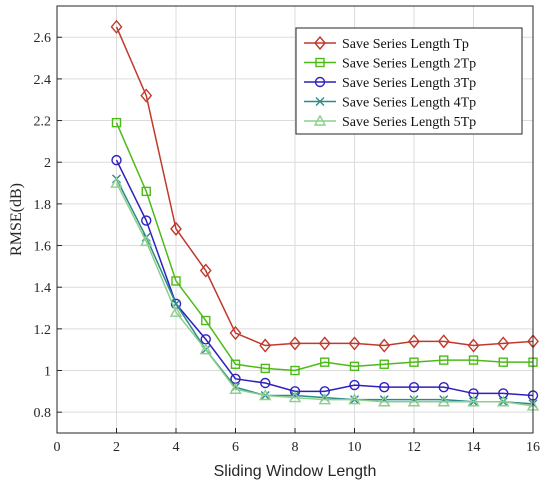 This screenshot has height=488, width=550. I want to click on y-tick-label: 2.4, so click(43, 80).